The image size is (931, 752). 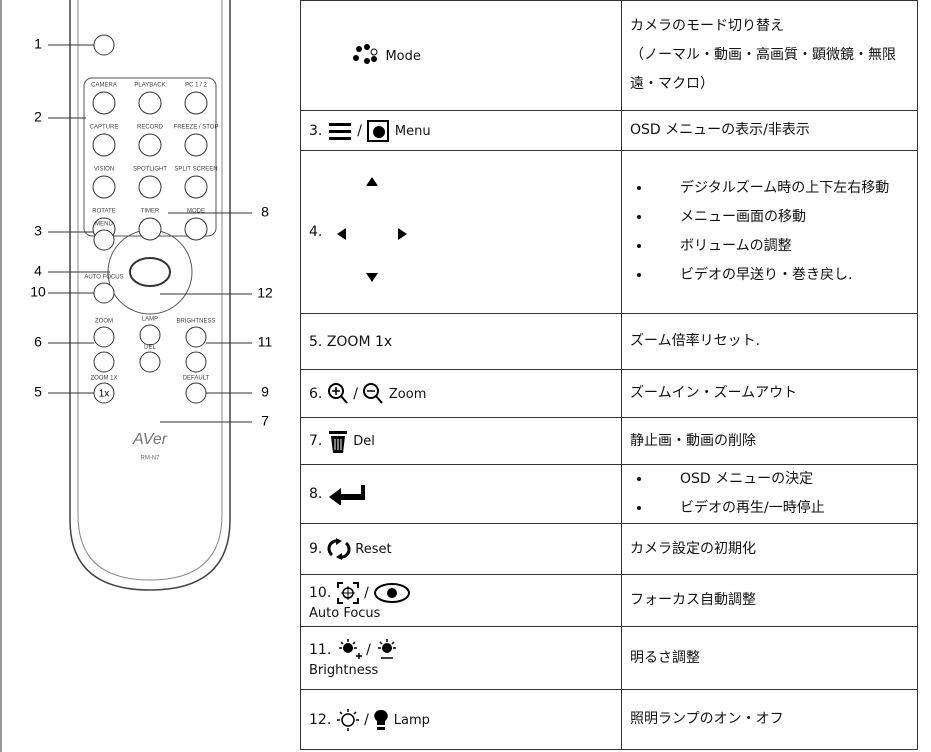 I want to click on key-cell: 10. / Auto Focus, so click(x=461, y=600).